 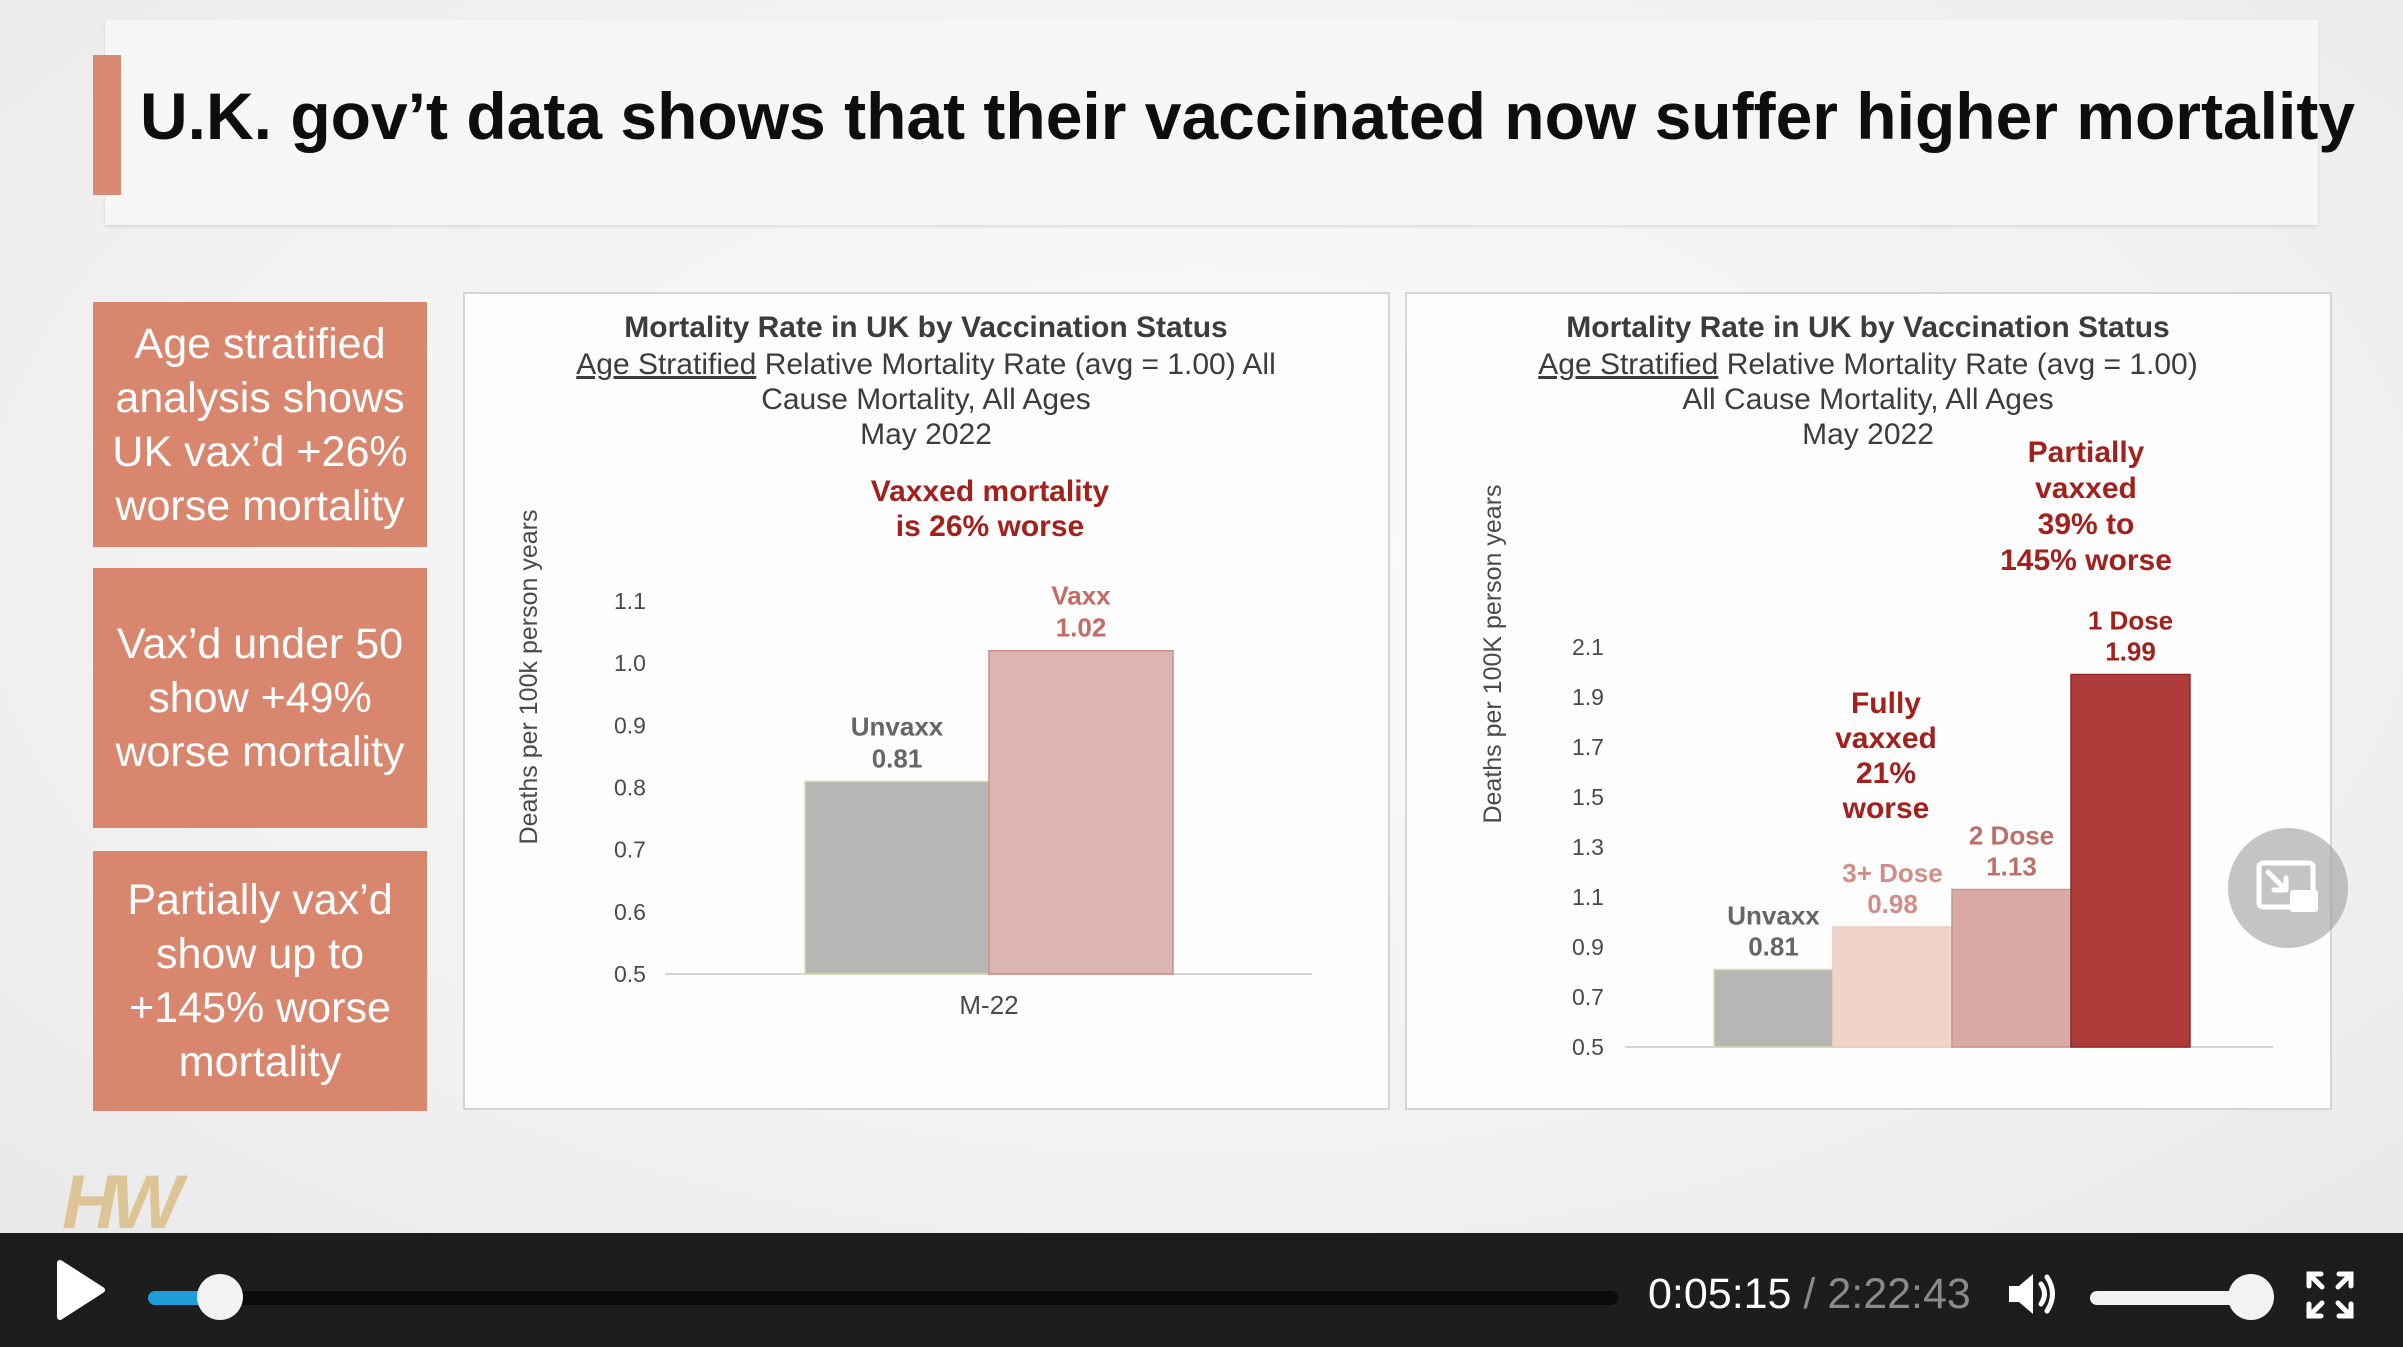 I want to click on chart-right-y-tick-label: 0.5, so click(x=1588, y=1047).